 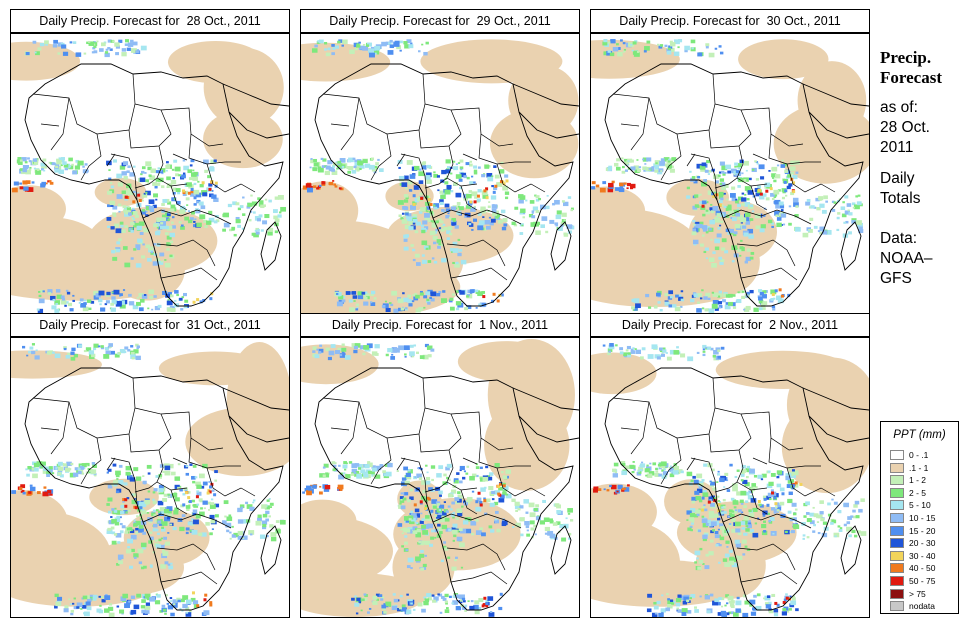 I want to click on legend-label: 40 - 50, so click(x=922, y=568).